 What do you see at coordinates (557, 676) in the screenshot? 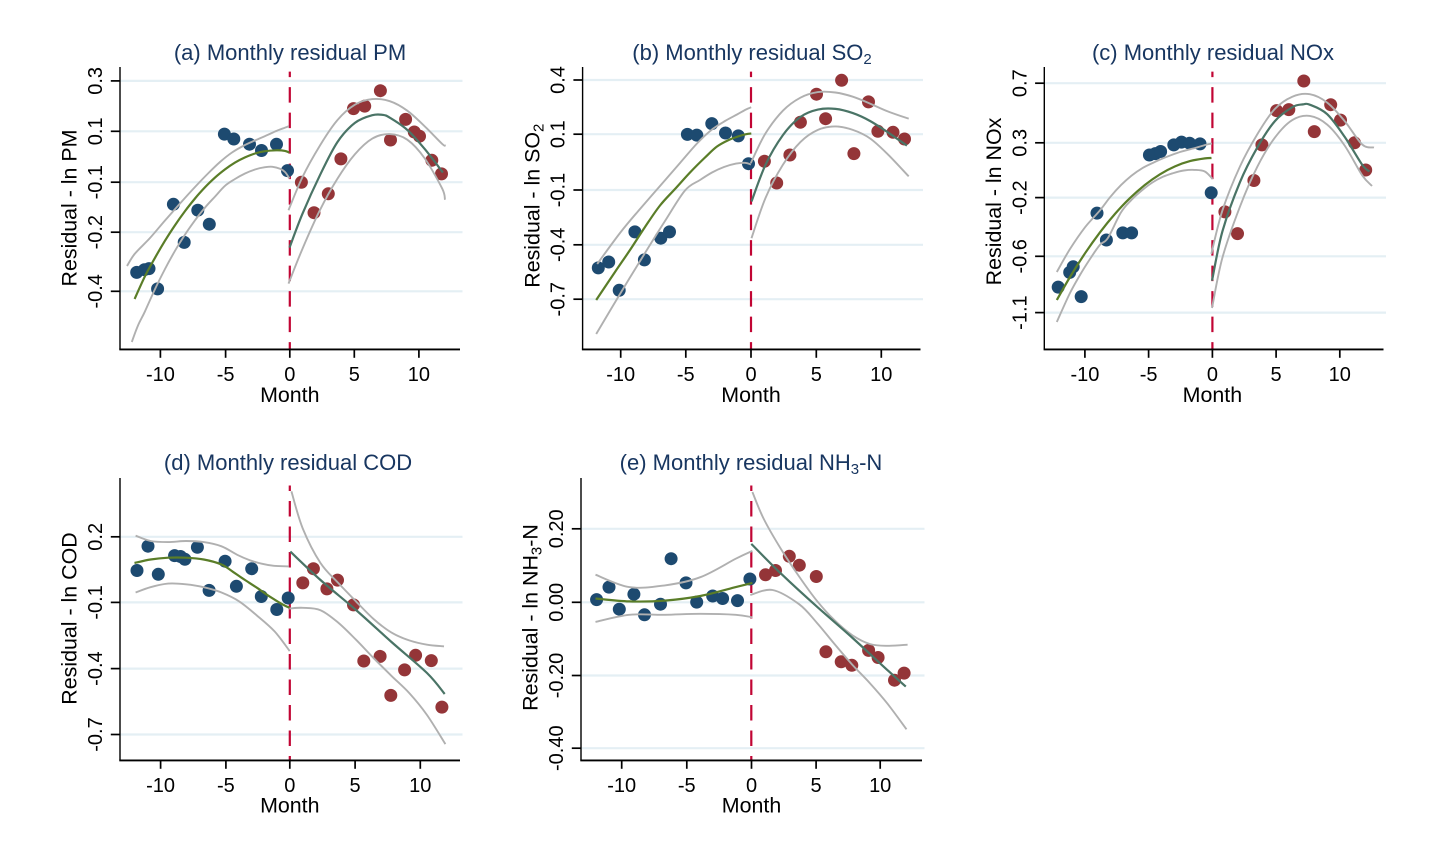
I see `svg-text: -0.20` at bounding box center [557, 676].